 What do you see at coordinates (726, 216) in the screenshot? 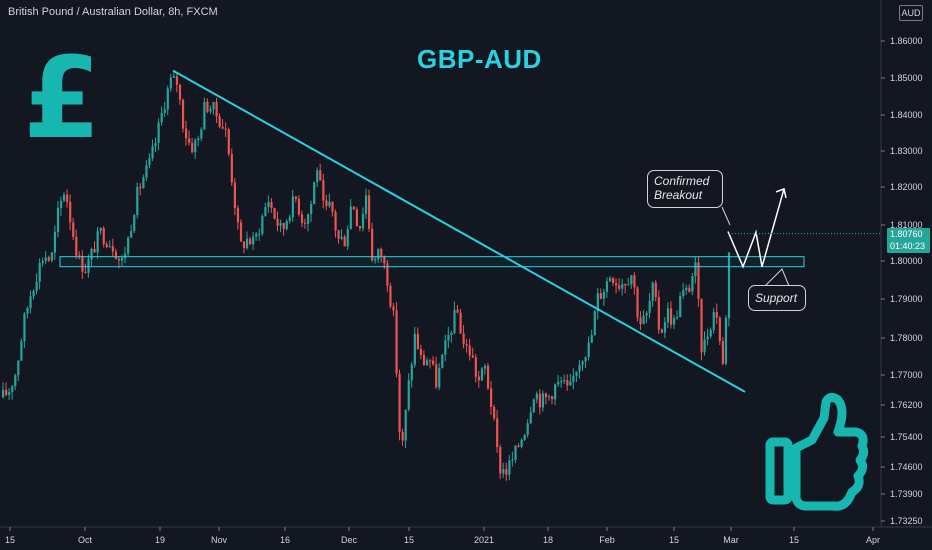
I see `breakout-pointer` at bounding box center [726, 216].